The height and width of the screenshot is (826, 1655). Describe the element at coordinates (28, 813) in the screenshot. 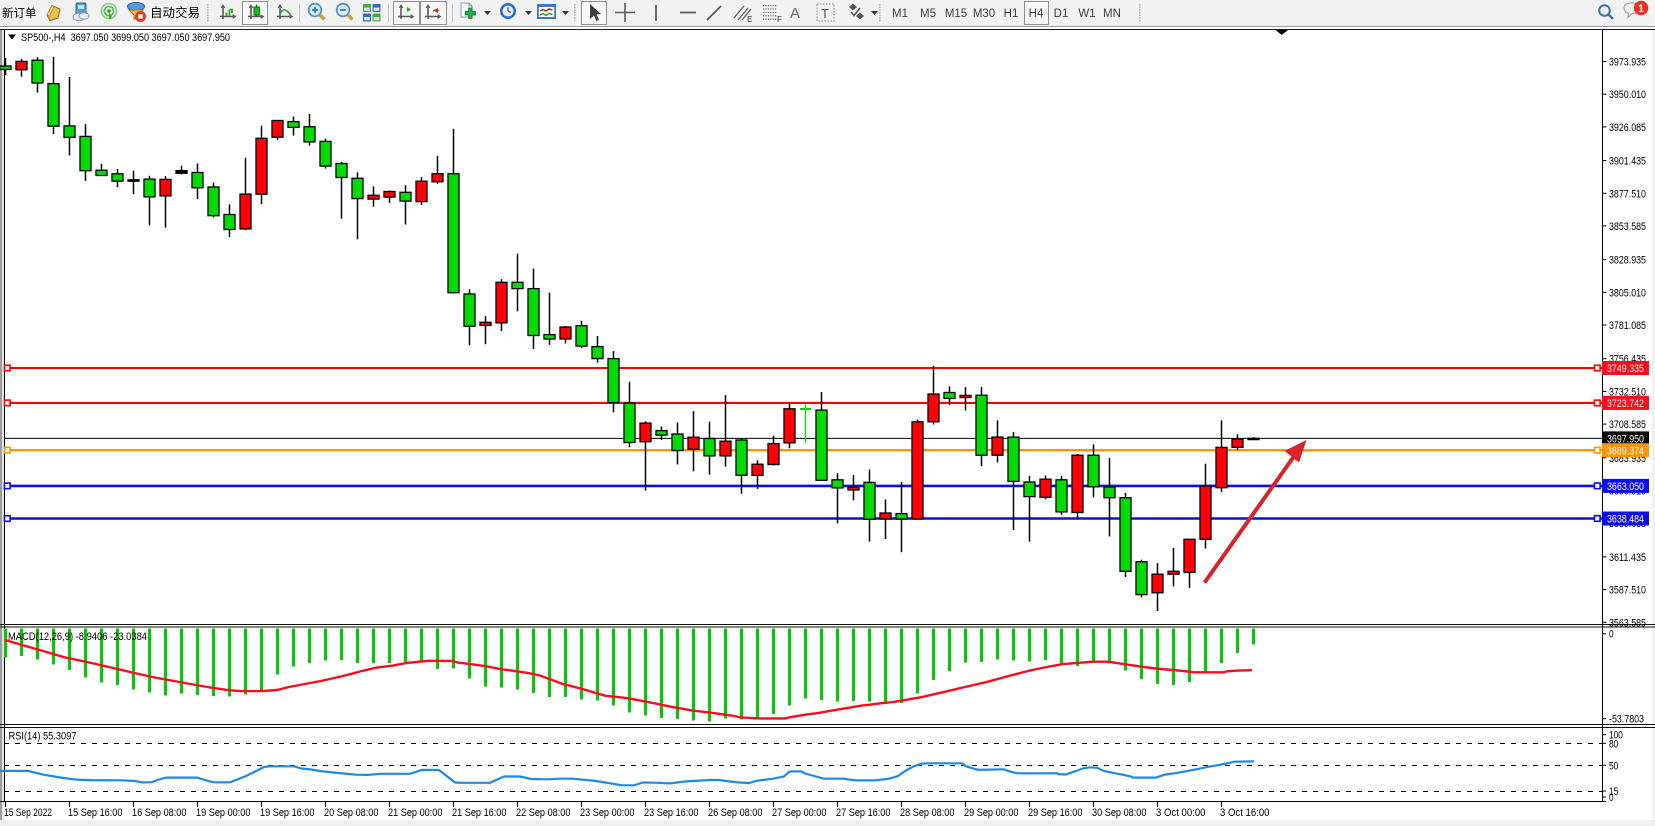

I see `svg-text: 15 Sep 2022` at that location.